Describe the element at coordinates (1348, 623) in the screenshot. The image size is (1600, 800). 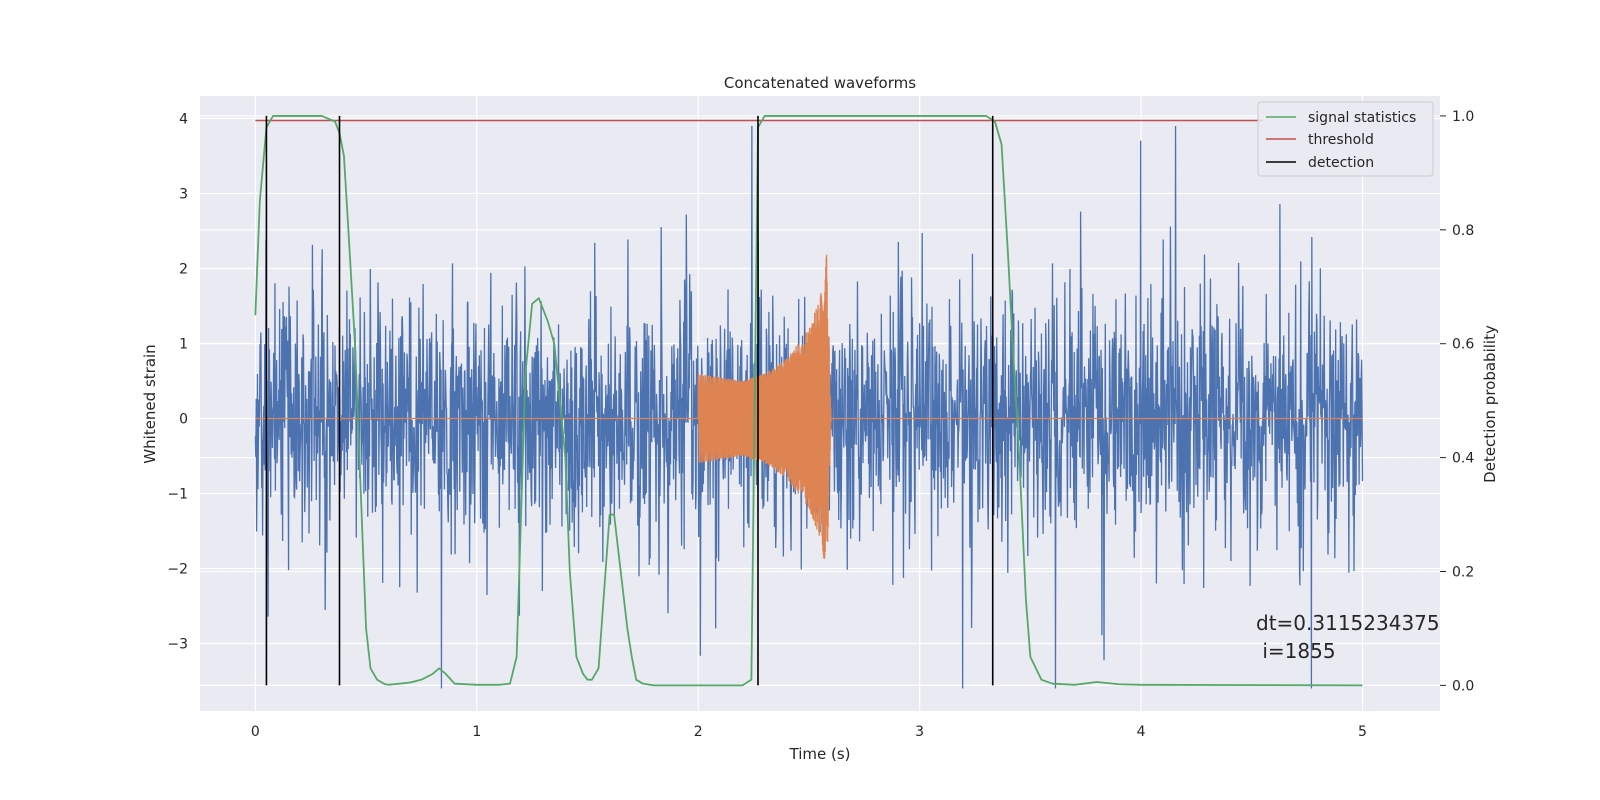
I see `annotation-dt: dt=0.3115234375` at that location.